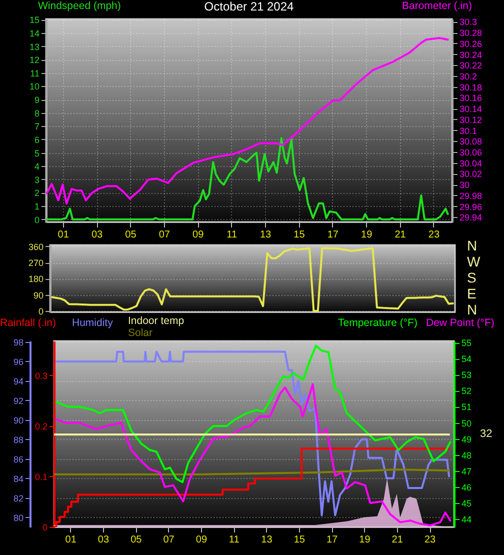  I want to click on text: Rainfall (.in), so click(28, 323).